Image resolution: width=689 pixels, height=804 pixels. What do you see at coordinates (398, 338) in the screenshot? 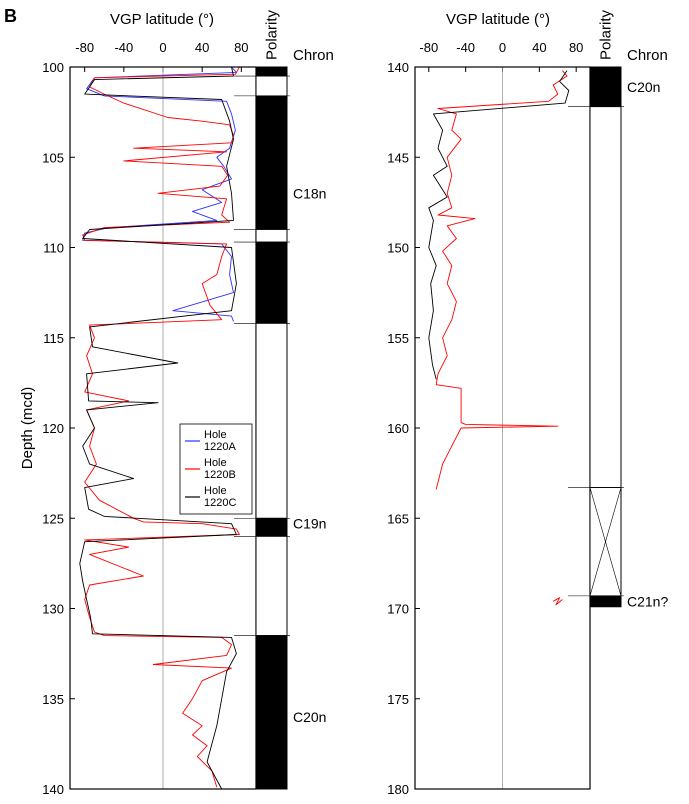
I see `y-tick-label: 155` at bounding box center [398, 338].